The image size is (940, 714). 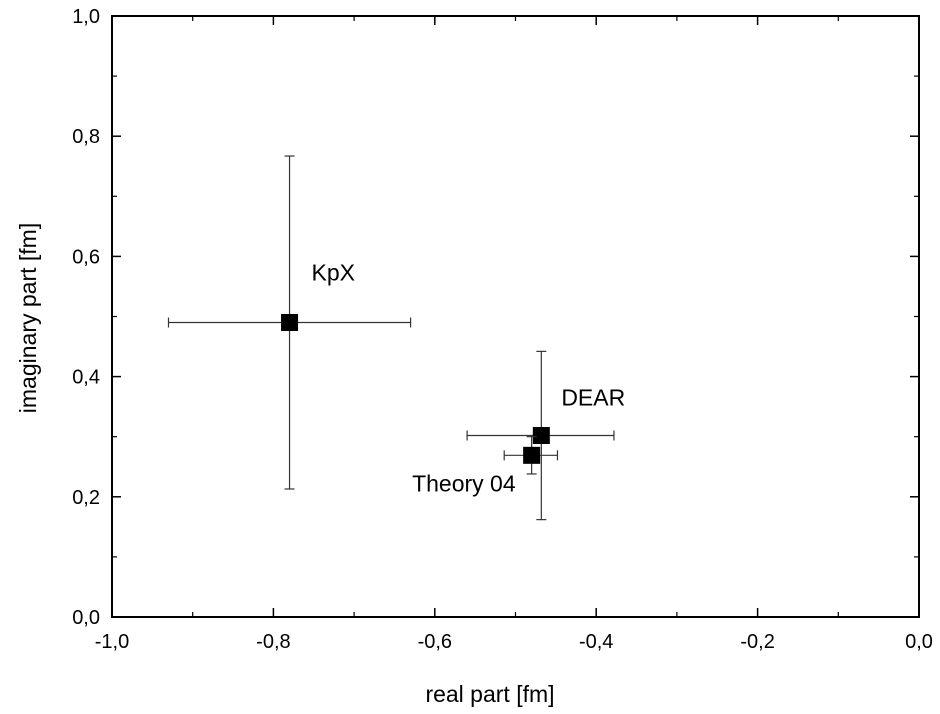 What do you see at coordinates (273, 642) in the screenshot?
I see `x-tick-label: -0,8` at bounding box center [273, 642].